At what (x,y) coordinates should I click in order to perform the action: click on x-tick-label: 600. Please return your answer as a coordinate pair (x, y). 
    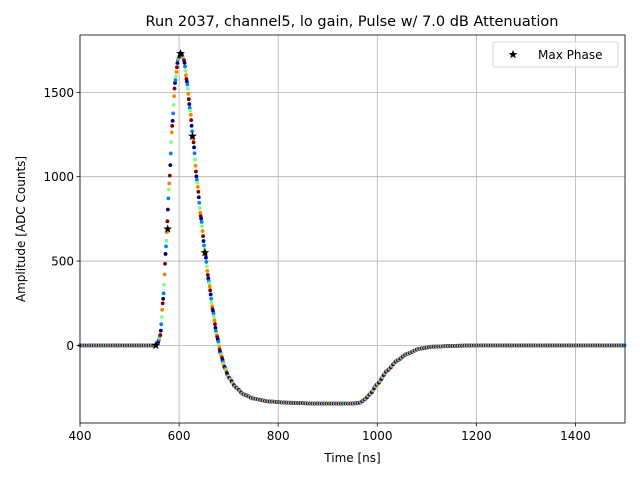
    Looking at the image, I should click on (179, 436).